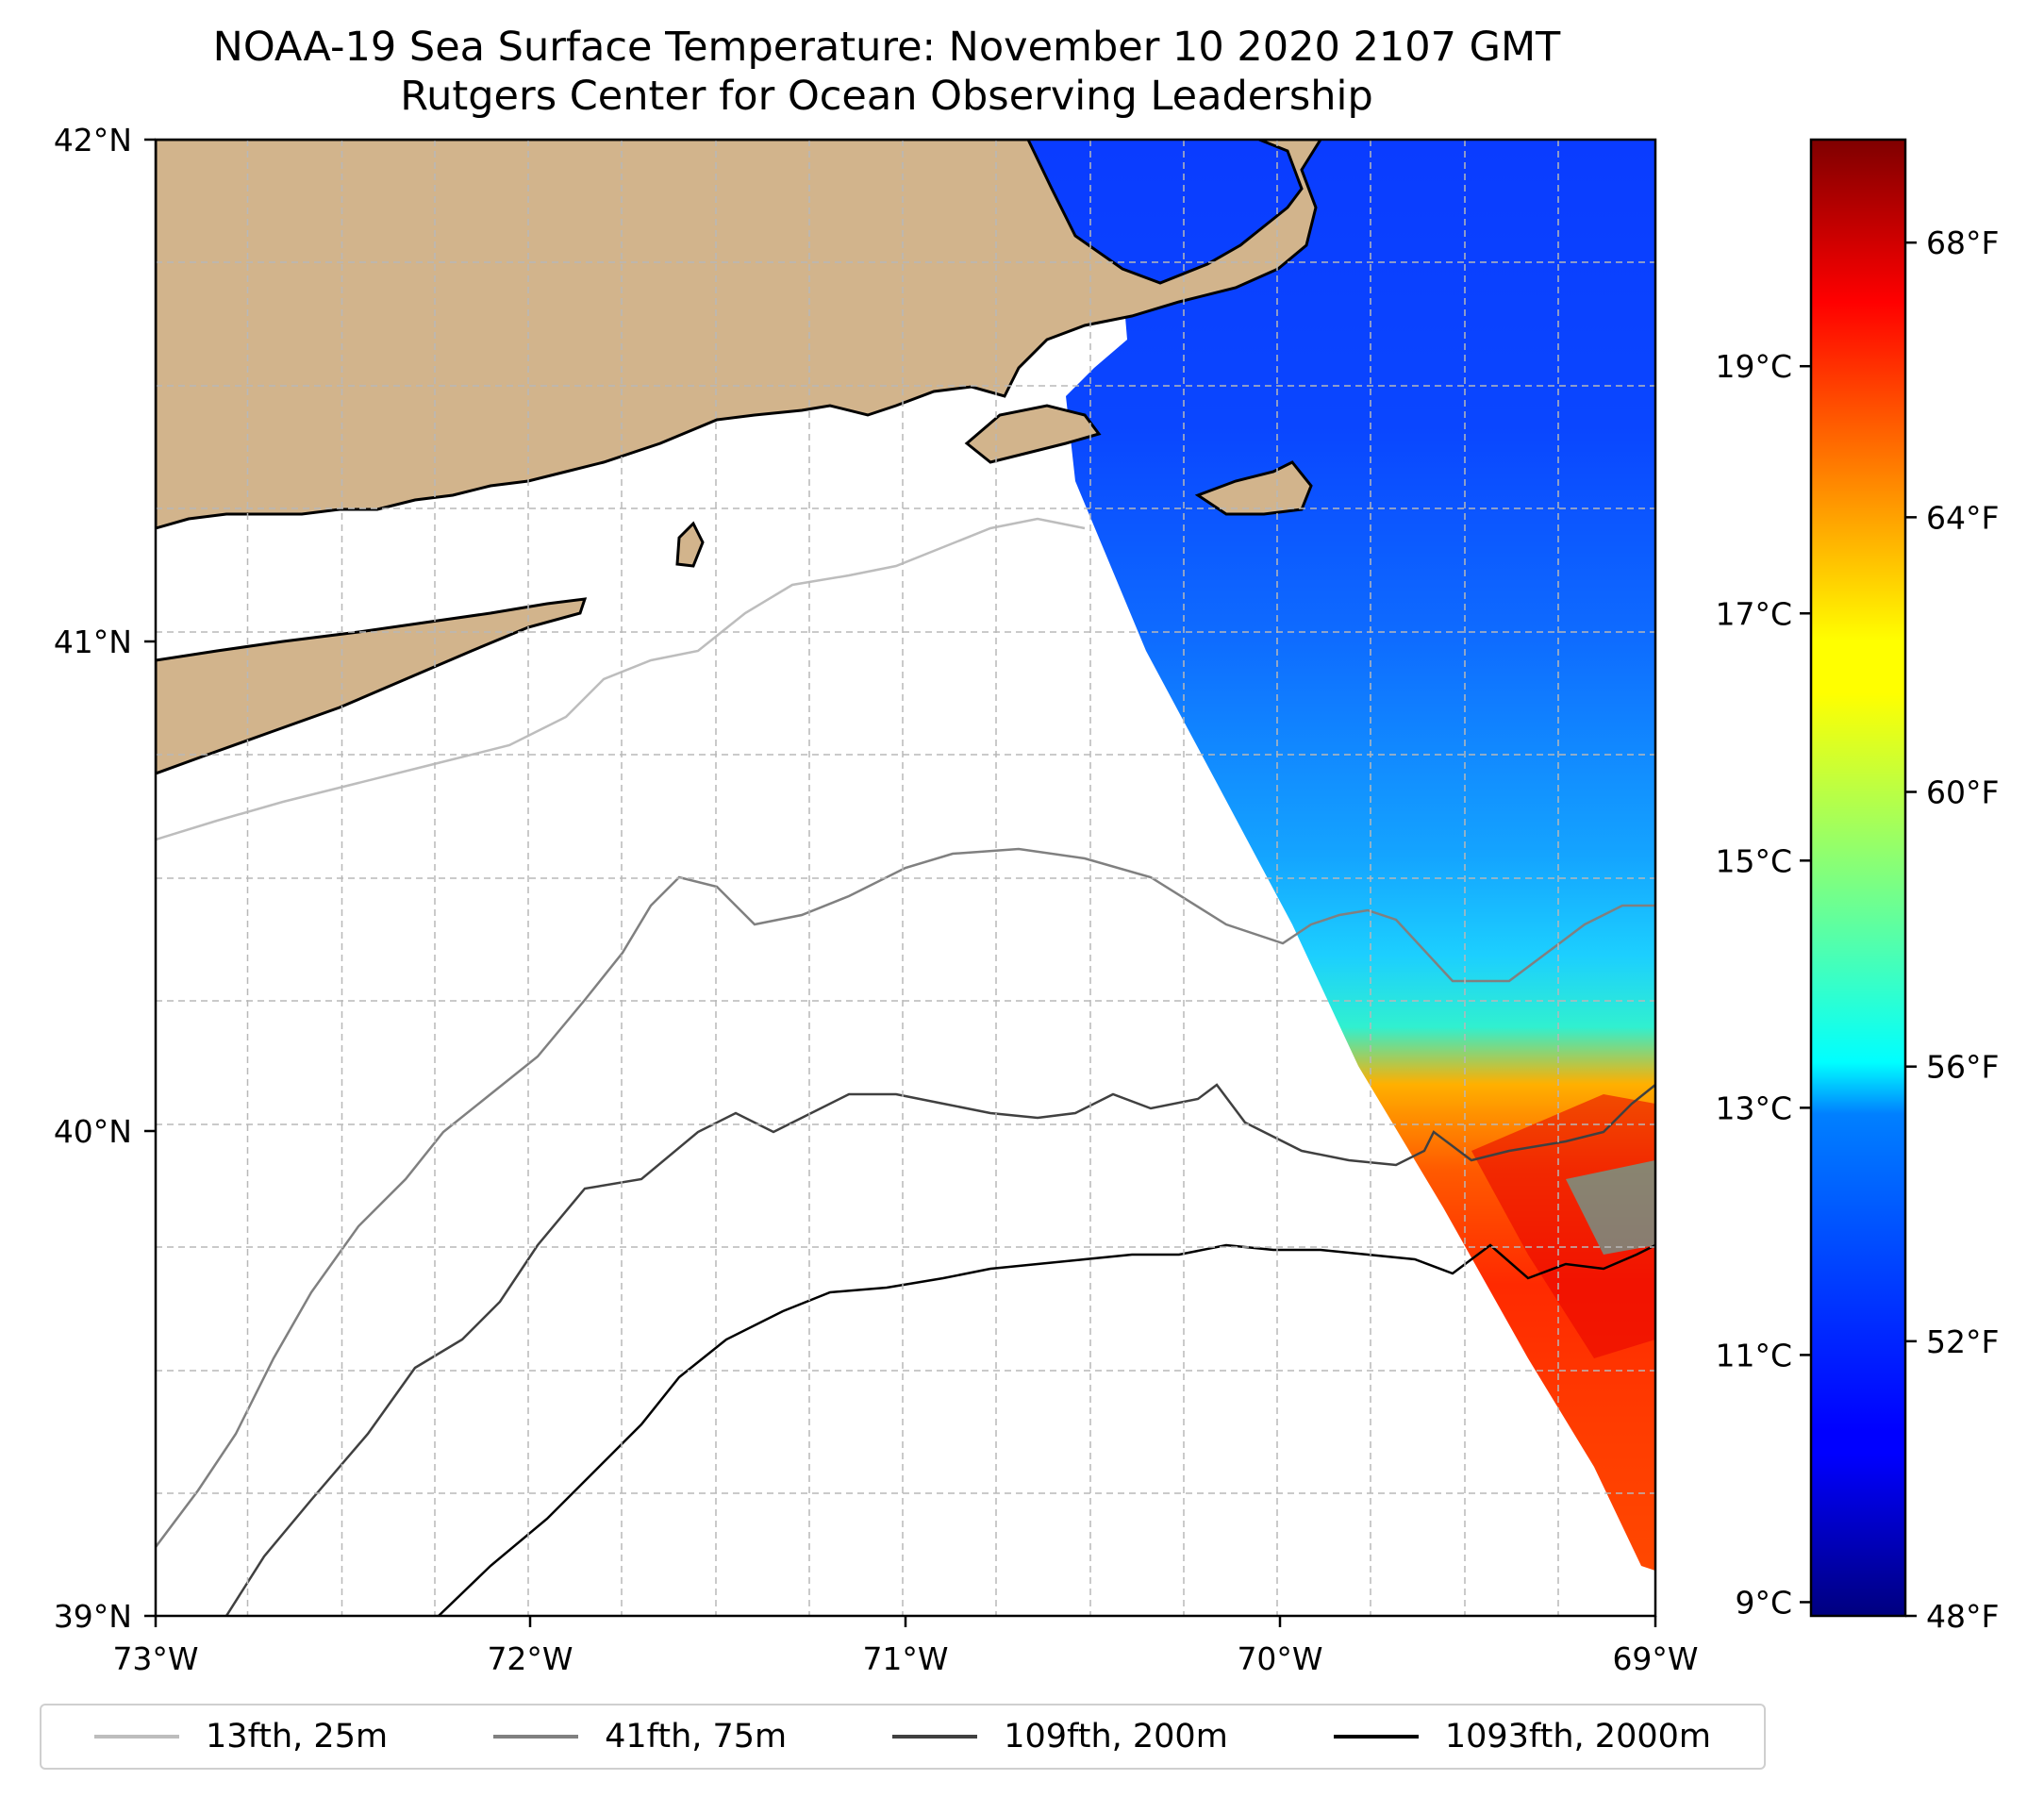 This screenshot has height=1797, width=2044. Describe the element at coordinates (739, 335) in the screenshot. I see `land-new-england` at that location.